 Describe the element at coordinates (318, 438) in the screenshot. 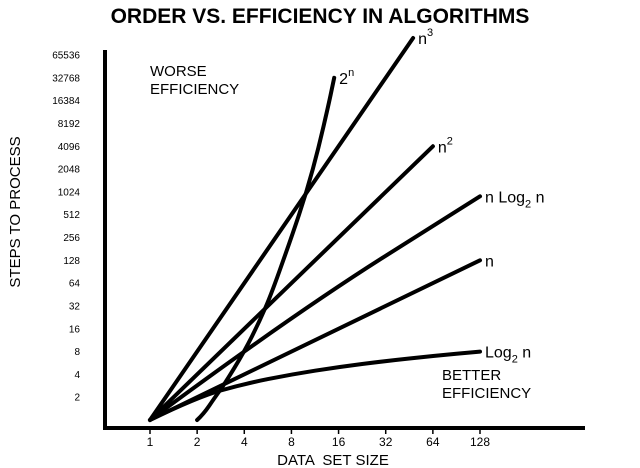

I see `x-tick-labels: 1 2 4 8 16 32 64 128` at that location.